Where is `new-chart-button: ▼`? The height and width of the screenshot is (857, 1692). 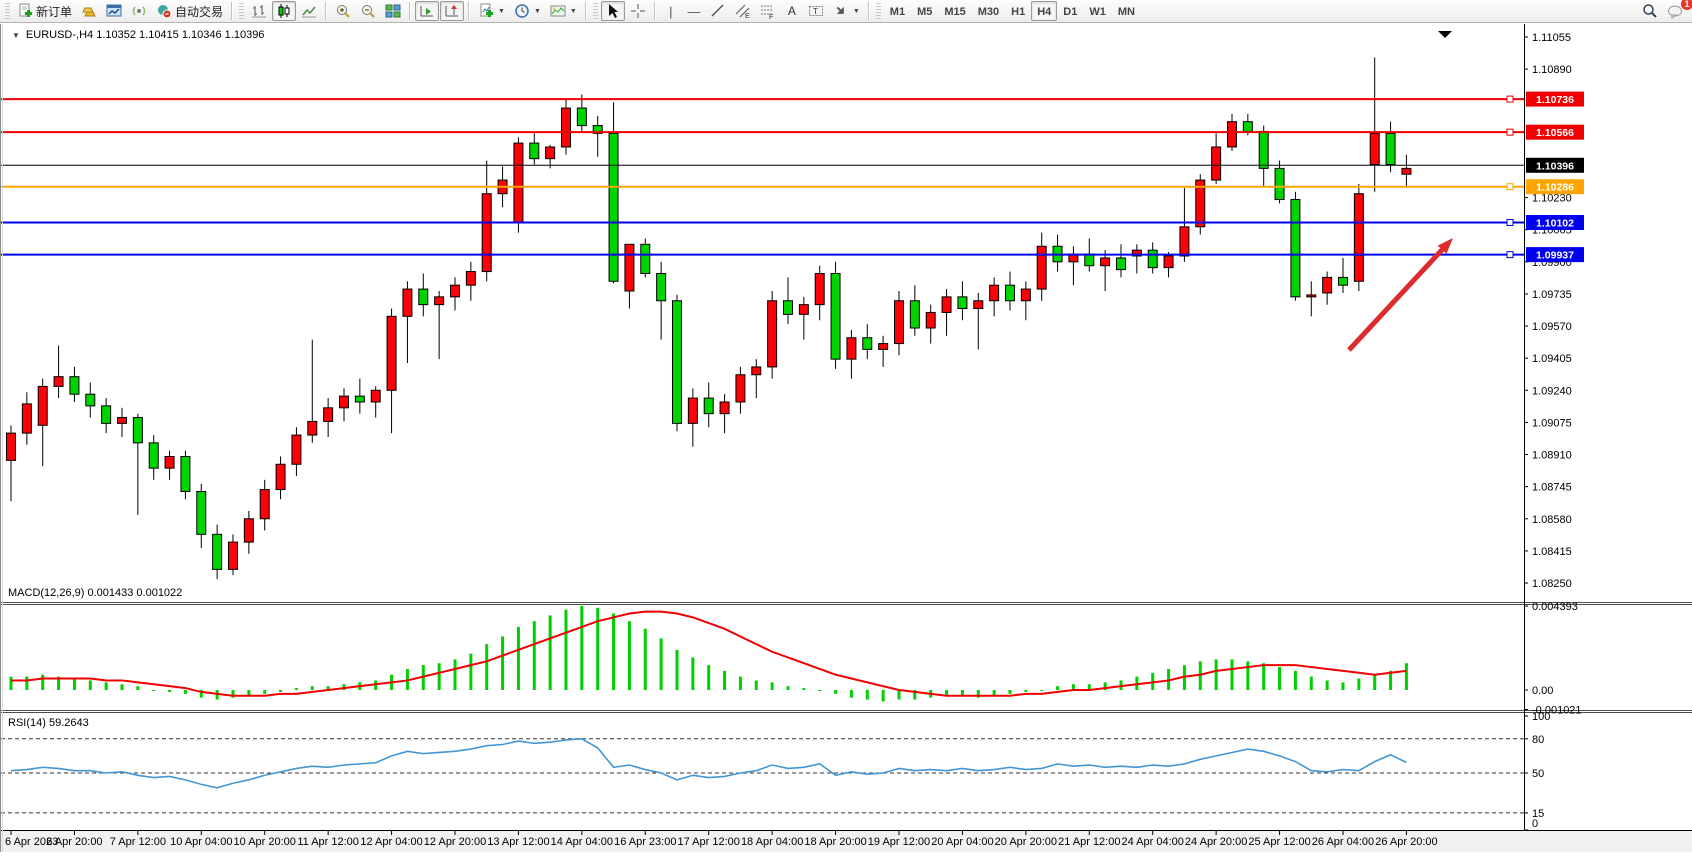 new-chart-button: ▼ is located at coordinates (491, 11).